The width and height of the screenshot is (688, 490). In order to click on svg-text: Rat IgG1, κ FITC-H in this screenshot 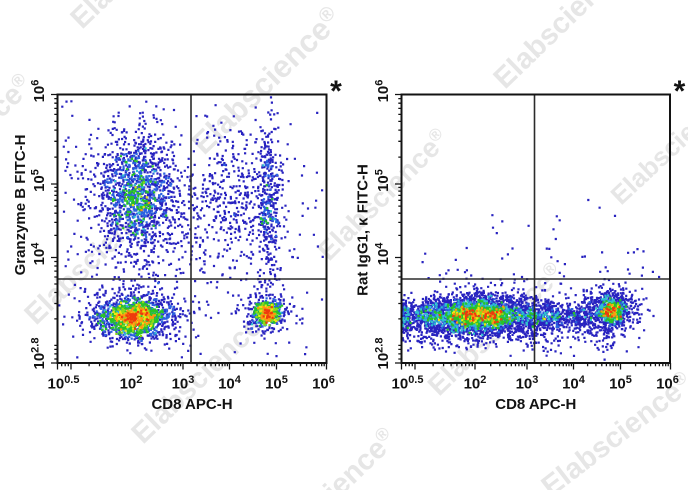, I will do `click(363, 230)`.